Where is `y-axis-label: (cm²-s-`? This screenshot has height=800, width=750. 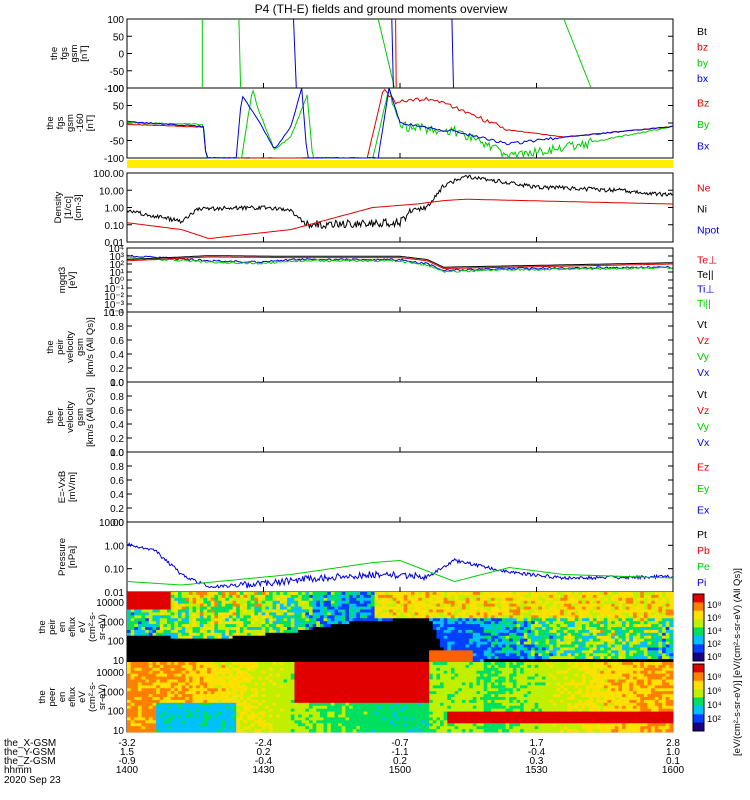 y-axis-label: (cm²-s- is located at coordinates (92, 627).